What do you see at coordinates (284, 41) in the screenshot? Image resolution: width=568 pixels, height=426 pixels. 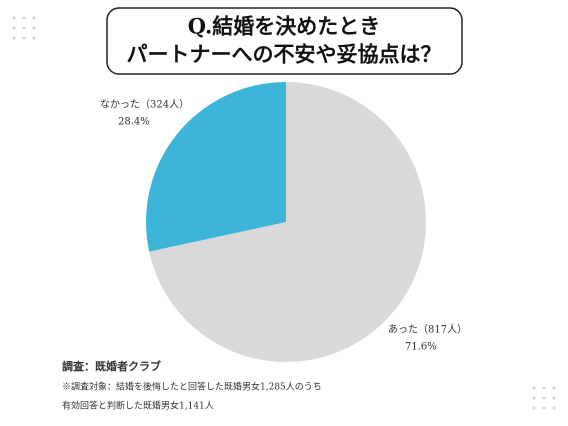 I see `title-box` at bounding box center [284, 41].